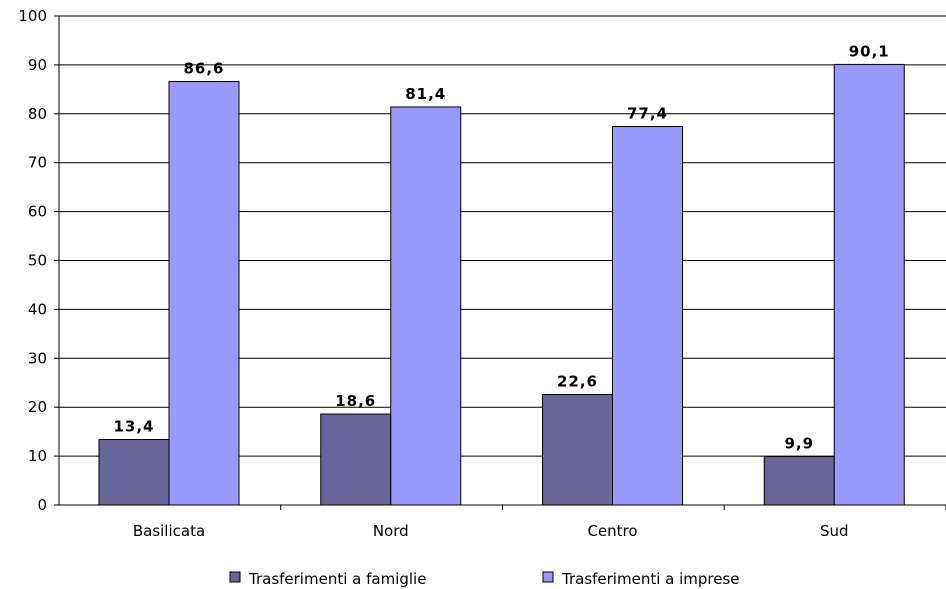 The image size is (946, 589). Describe the element at coordinates (133, 426) in the screenshot. I see `data-label-basilicata-series-0: 13,4` at that location.